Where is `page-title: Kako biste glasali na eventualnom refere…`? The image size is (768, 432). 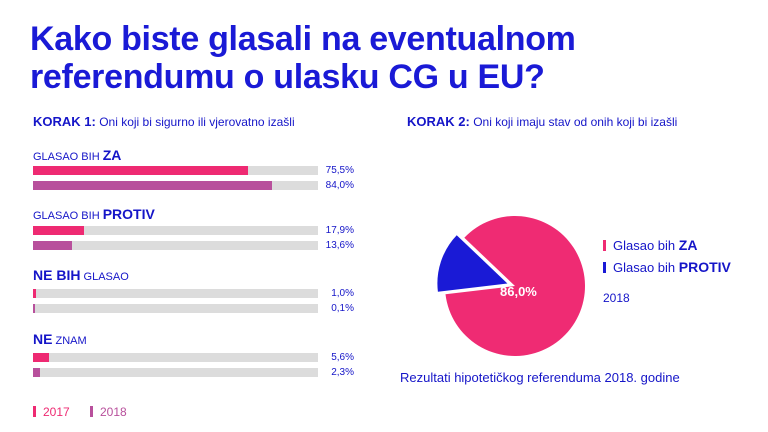
page-title: Kako biste glasali na eventualnom refere… is located at coordinates (303, 58).